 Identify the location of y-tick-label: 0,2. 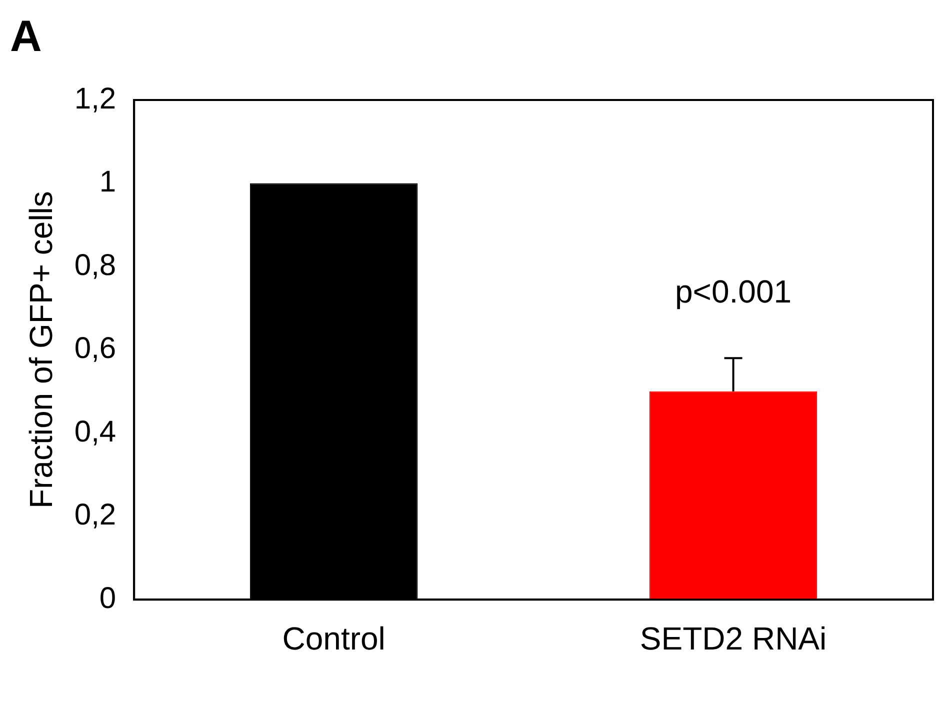
(95, 515).